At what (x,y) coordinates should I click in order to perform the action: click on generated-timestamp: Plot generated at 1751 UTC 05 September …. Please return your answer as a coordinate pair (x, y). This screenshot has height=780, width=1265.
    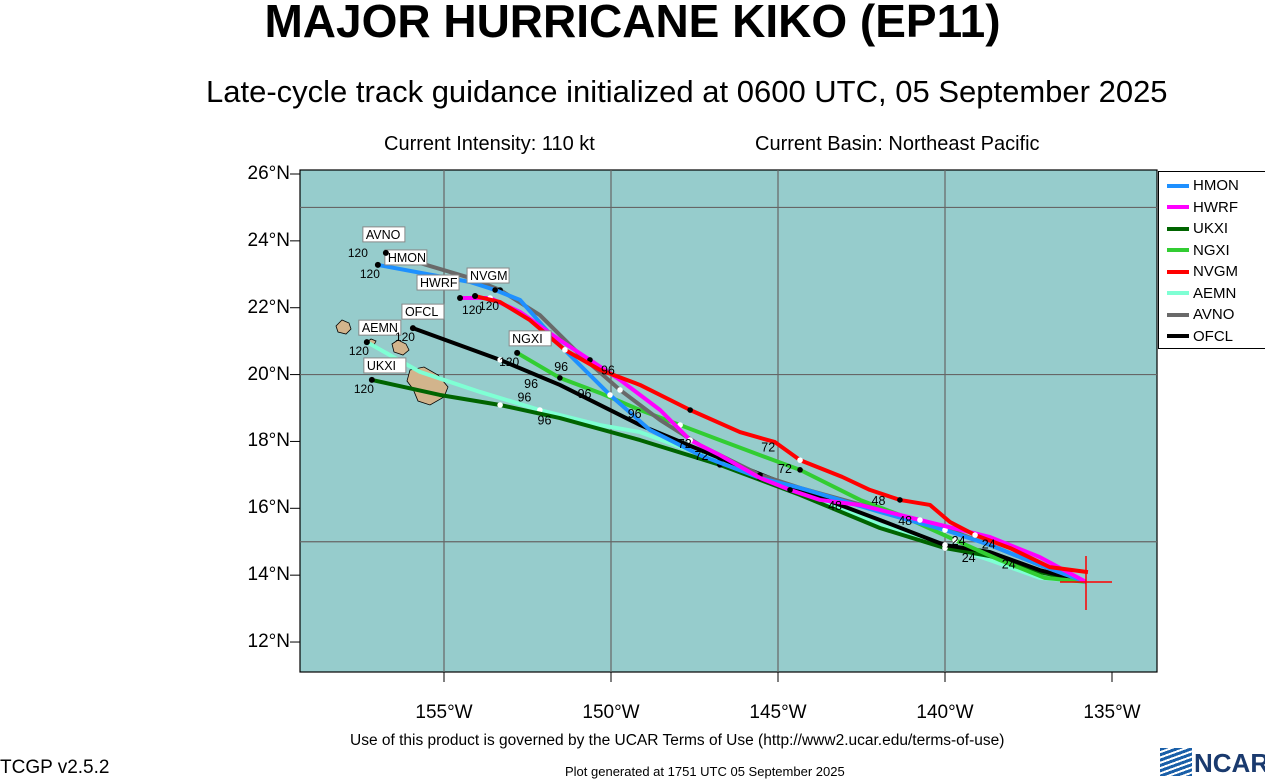
    Looking at the image, I should click on (705, 771).